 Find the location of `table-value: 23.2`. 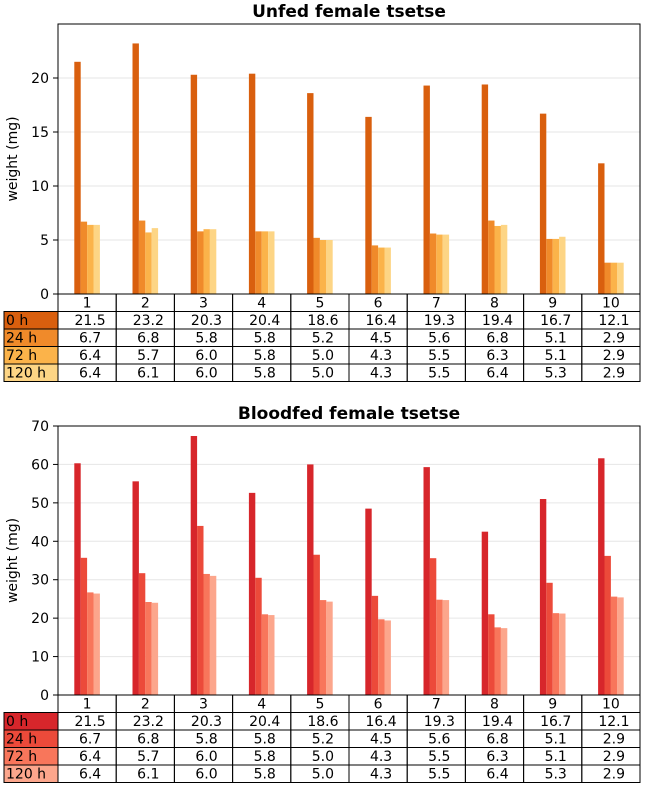

table-value: 23.2 is located at coordinates (148, 321).